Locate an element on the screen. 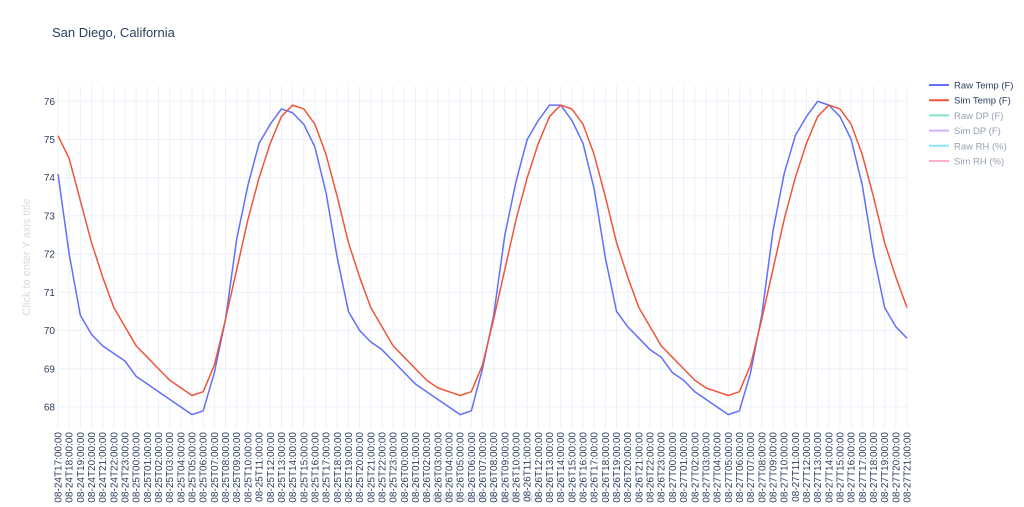 This screenshot has height=507, width=1024. legend-label: Raw RH (%) is located at coordinates (980, 146).